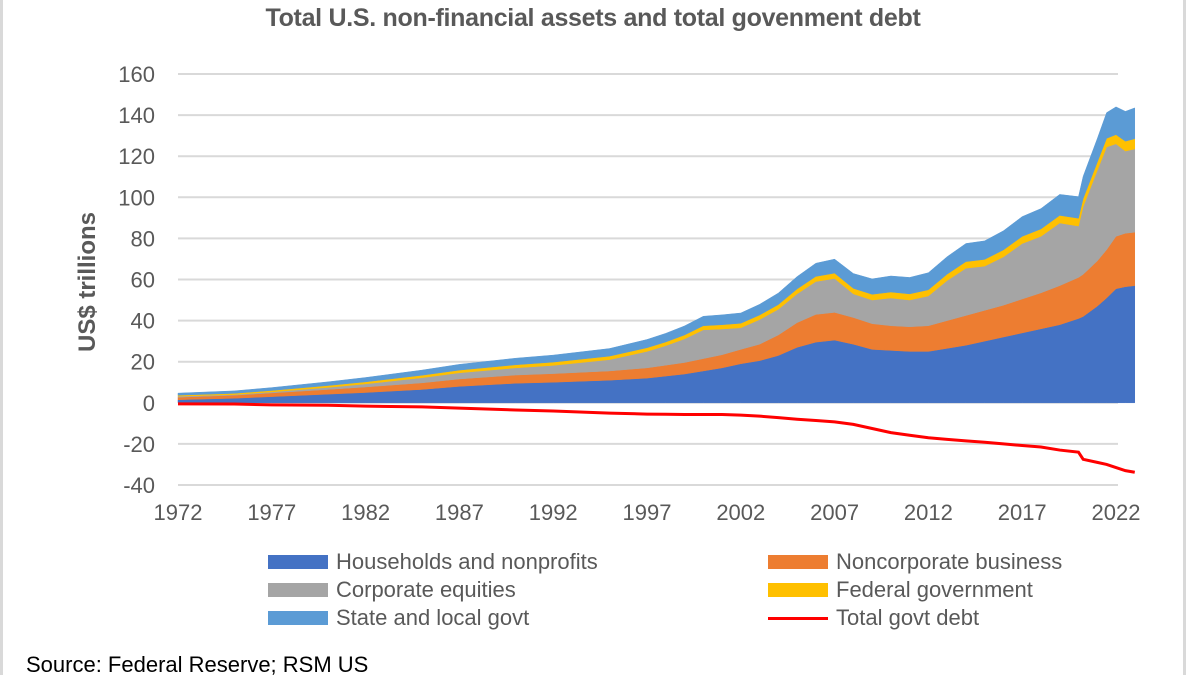  I want to click on legend-item-households: Households and nonprofits, so click(433, 562).